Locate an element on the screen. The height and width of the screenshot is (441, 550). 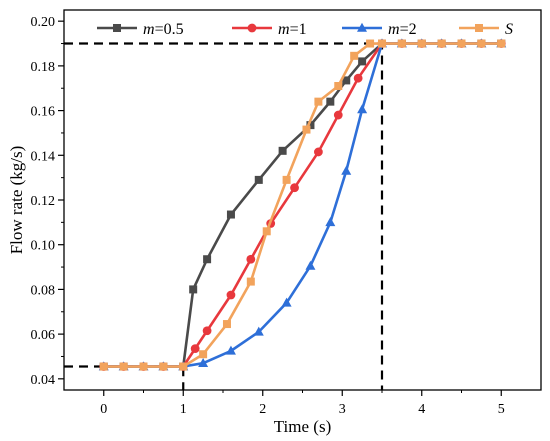
legend-label-0: m=0.5 is located at coordinates (163, 29).